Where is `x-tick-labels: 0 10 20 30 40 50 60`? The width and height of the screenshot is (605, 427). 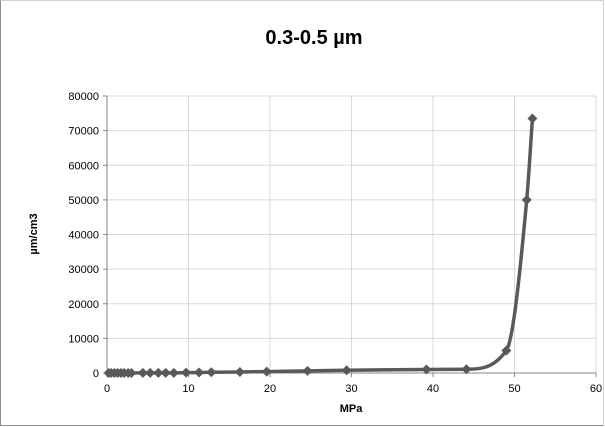
x-tick-labels: 0 10 20 30 40 50 60 is located at coordinates (353, 389).